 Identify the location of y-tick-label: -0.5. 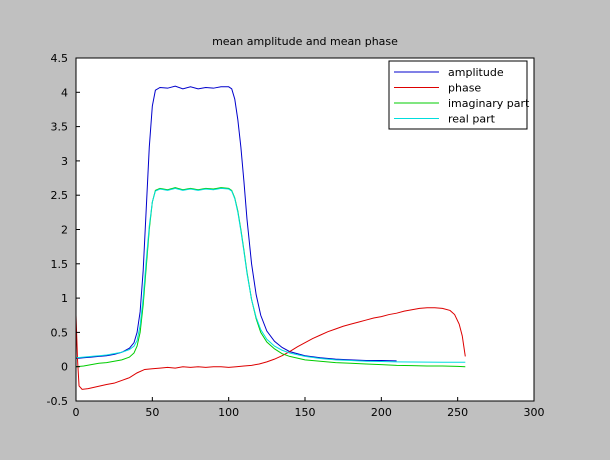
(57, 401).